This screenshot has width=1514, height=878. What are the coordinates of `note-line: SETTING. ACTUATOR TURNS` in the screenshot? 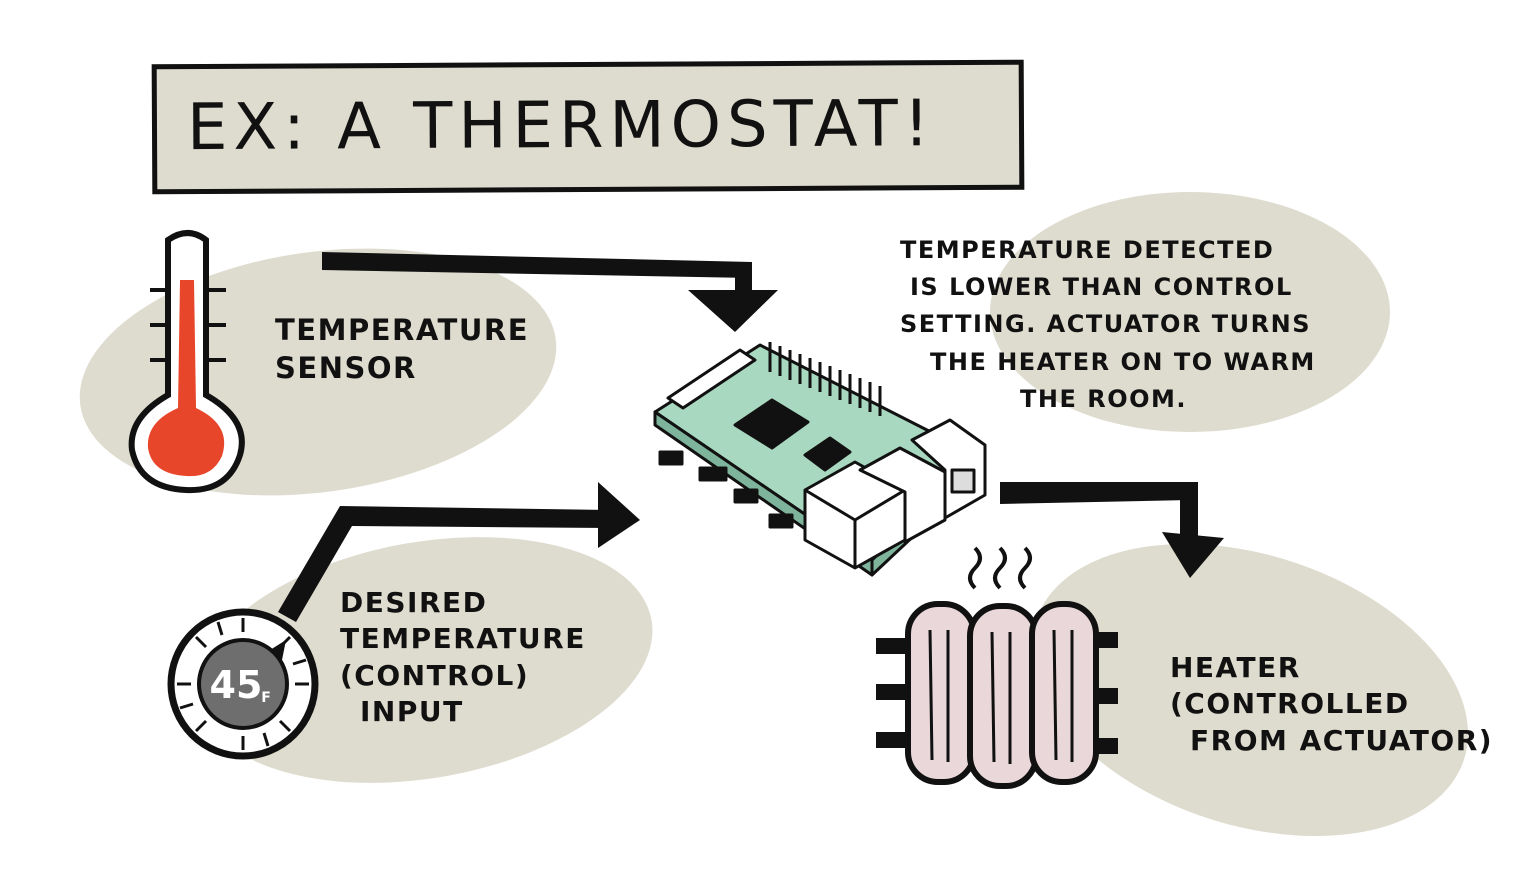 It's located at (1105, 324).